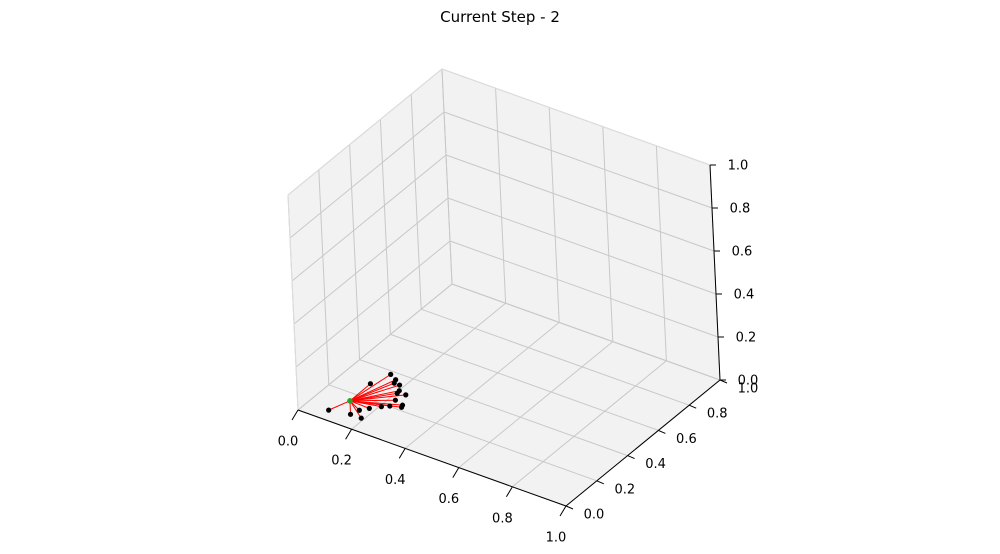  Describe the element at coordinates (748, 389) in the screenshot. I see `y-tick-label: 1.0` at that location.